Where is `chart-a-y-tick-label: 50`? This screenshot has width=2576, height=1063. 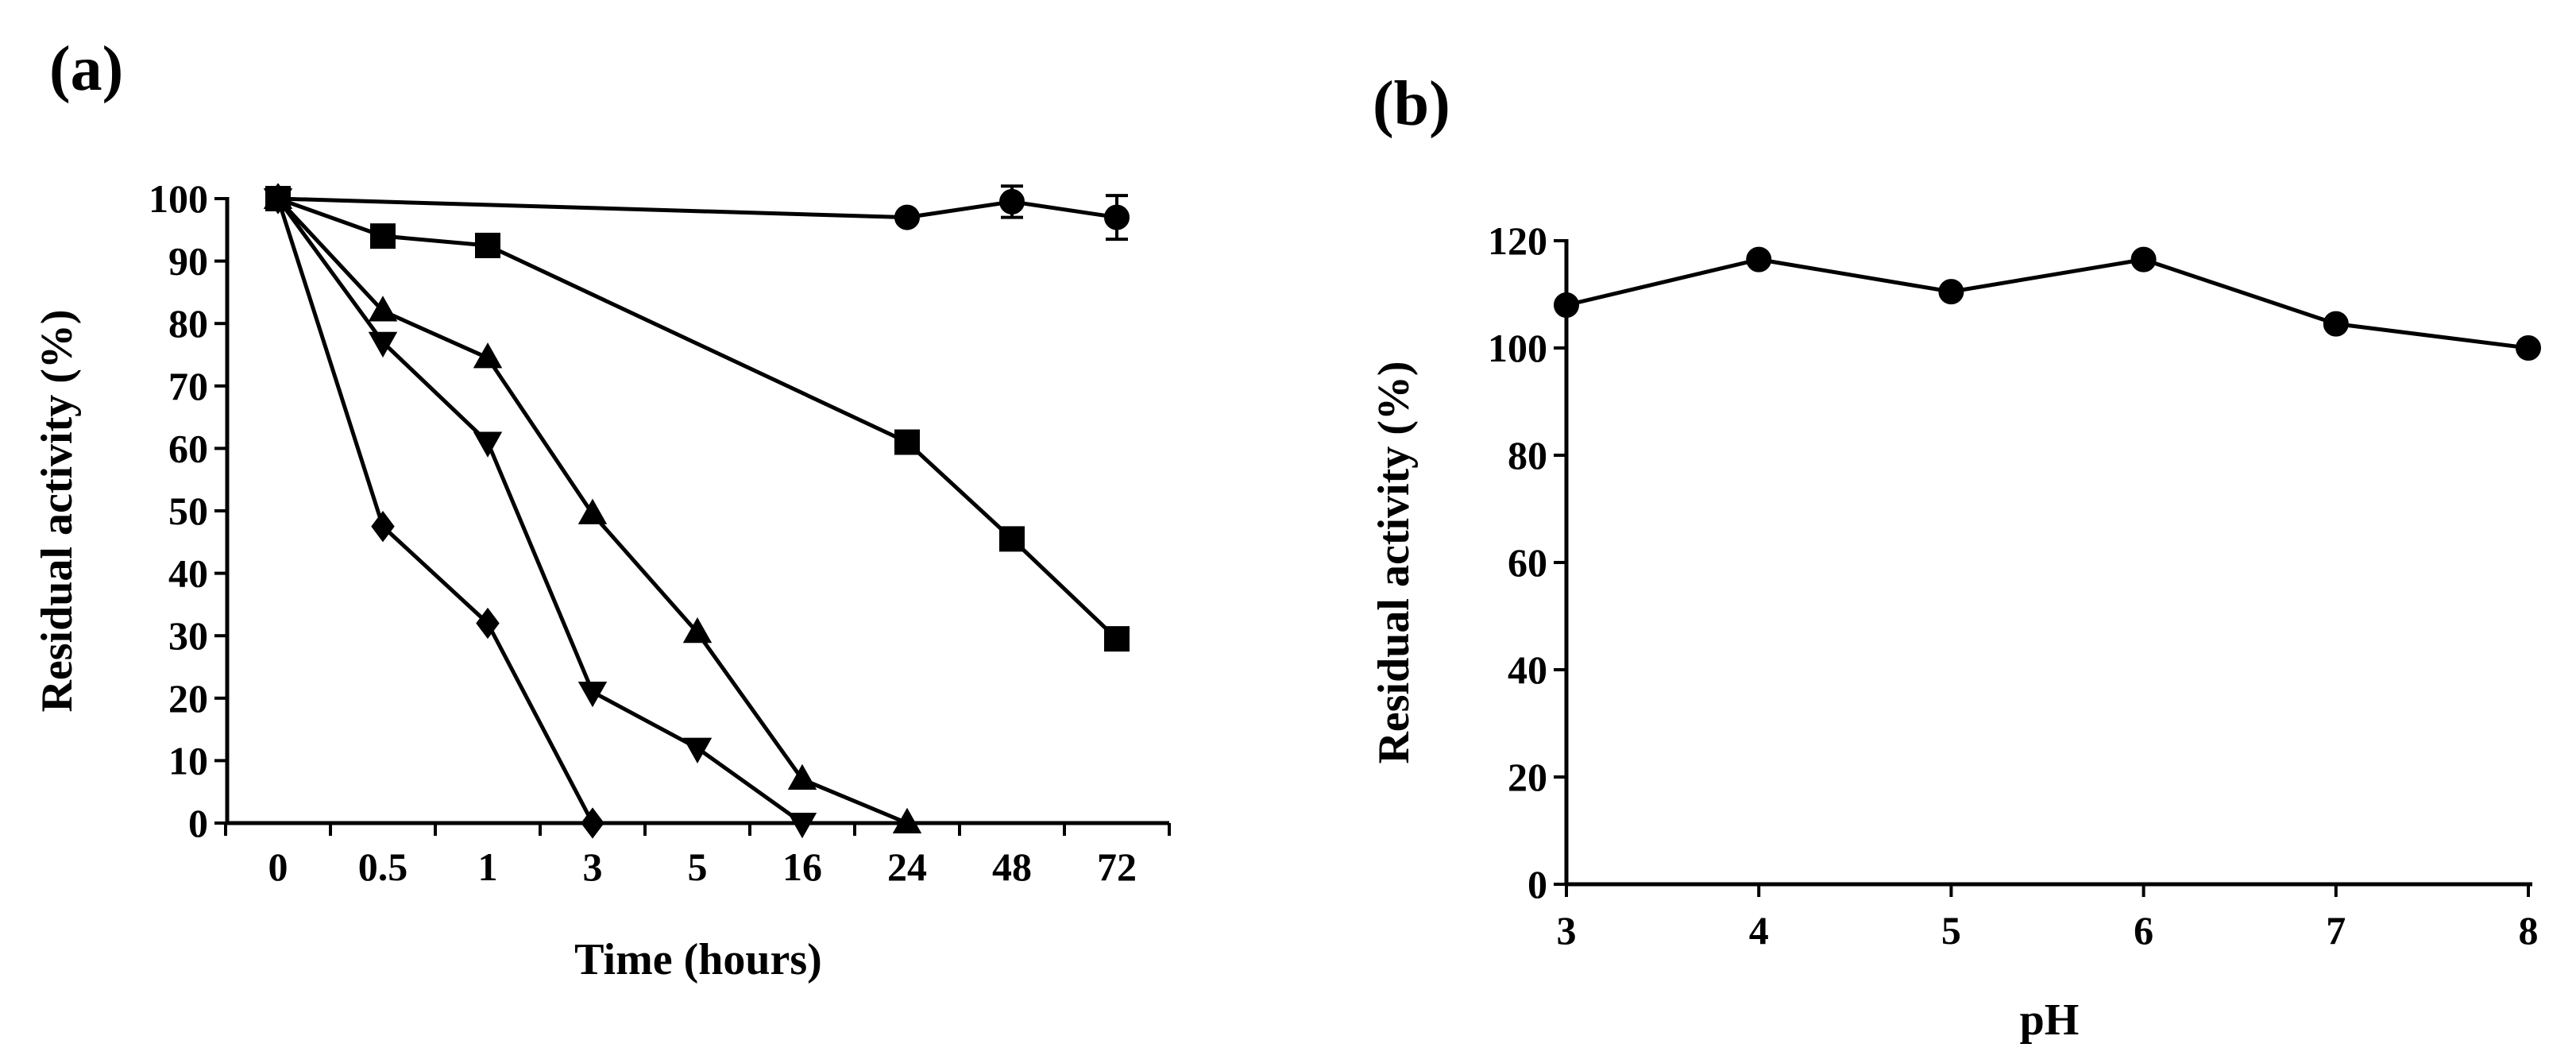 chart-a-y-tick-label: 50 is located at coordinates (188, 511).